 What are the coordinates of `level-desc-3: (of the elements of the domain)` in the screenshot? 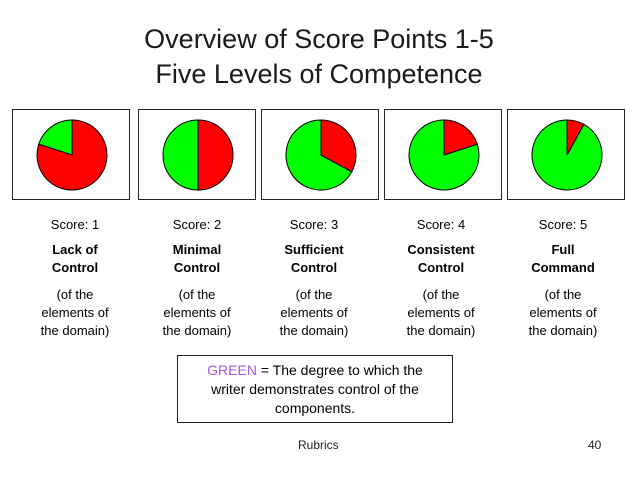 It's located at (314, 313).